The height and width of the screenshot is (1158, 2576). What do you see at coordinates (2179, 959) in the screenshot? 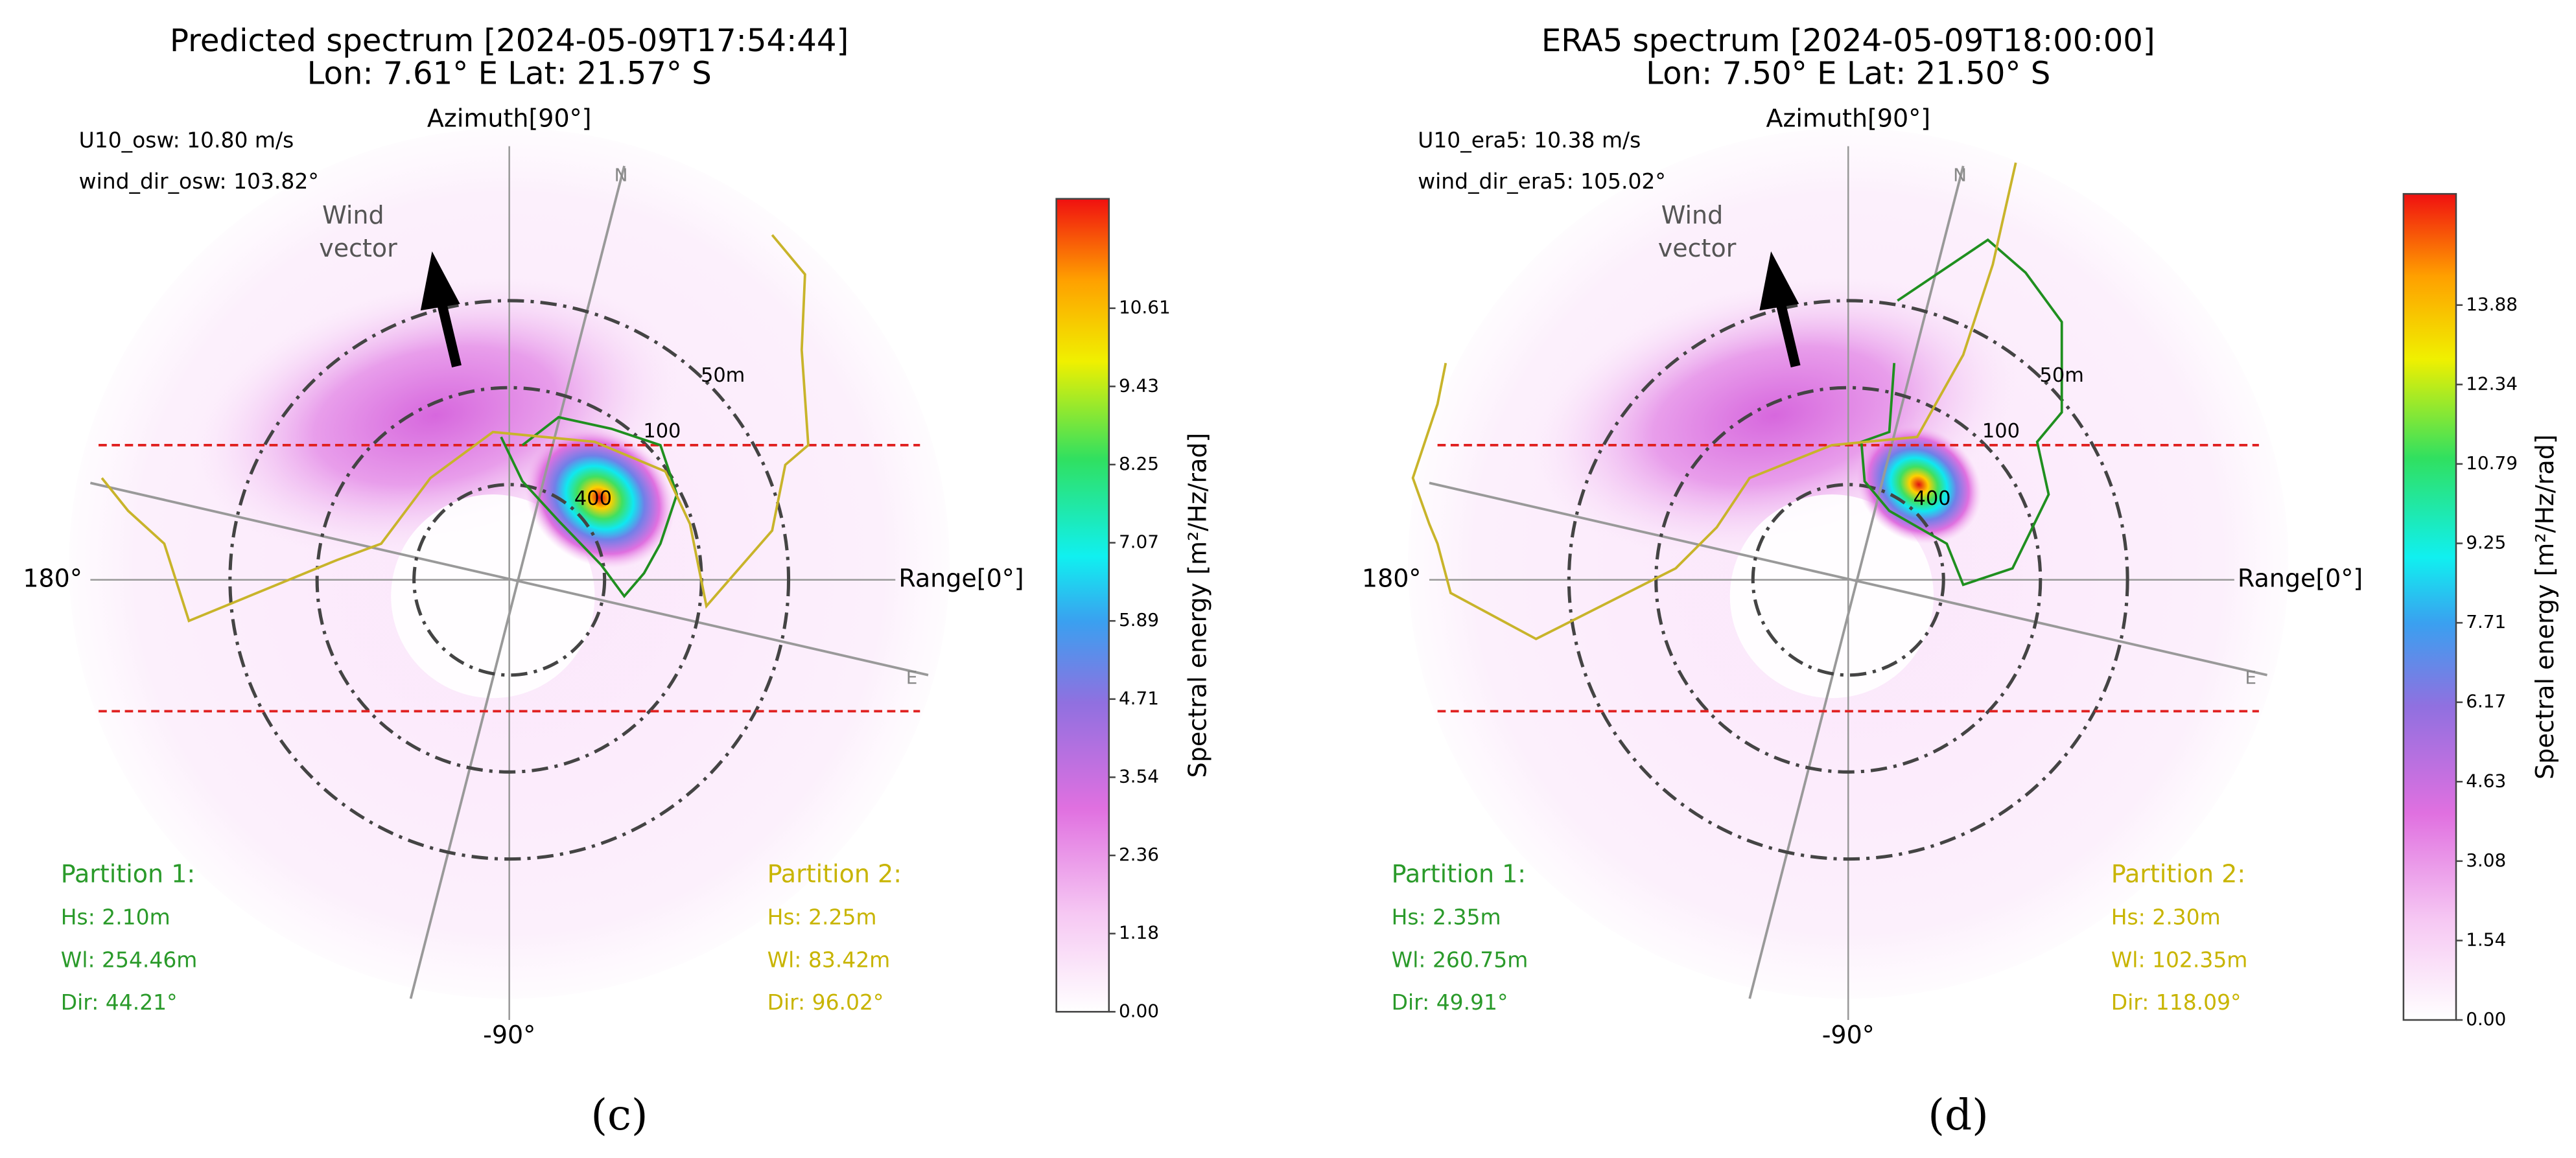
I see `partition-2-info: Wl: 102.35m` at bounding box center [2179, 959].